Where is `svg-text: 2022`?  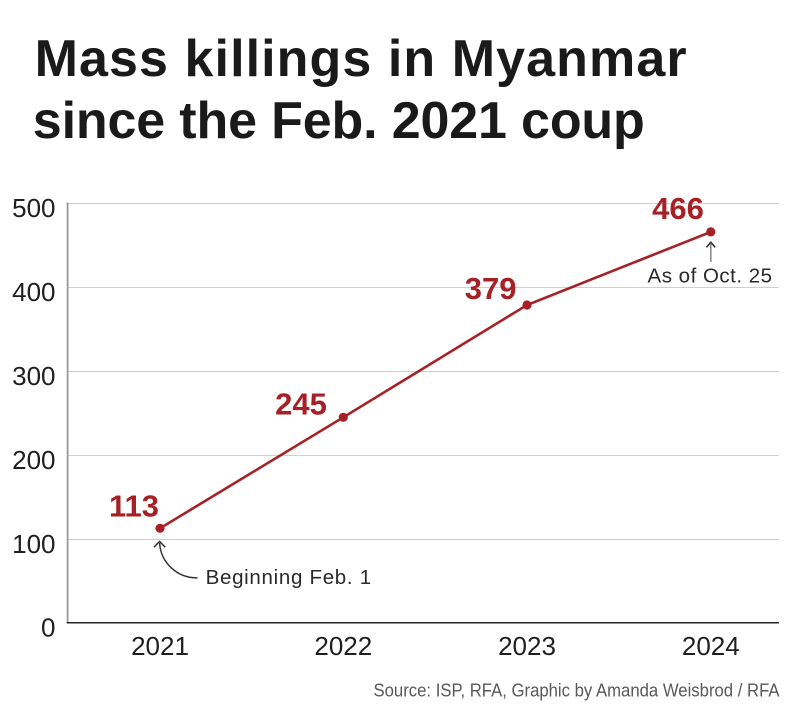
svg-text: 2022 is located at coordinates (343, 646).